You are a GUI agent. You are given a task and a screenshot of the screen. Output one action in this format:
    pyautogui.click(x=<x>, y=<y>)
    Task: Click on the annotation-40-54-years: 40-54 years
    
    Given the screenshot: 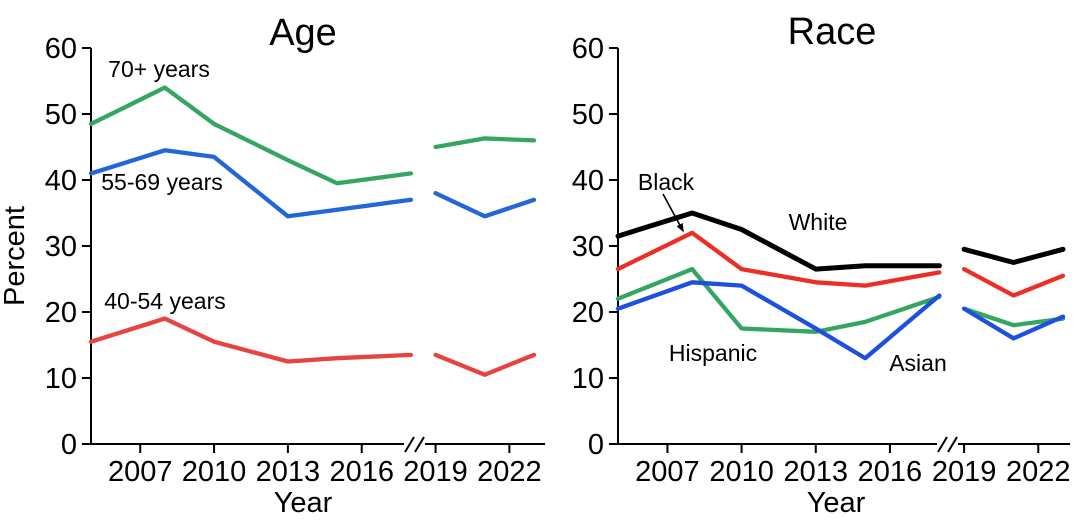 What is the action you would take?
    pyautogui.click(x=164, y=301)
    